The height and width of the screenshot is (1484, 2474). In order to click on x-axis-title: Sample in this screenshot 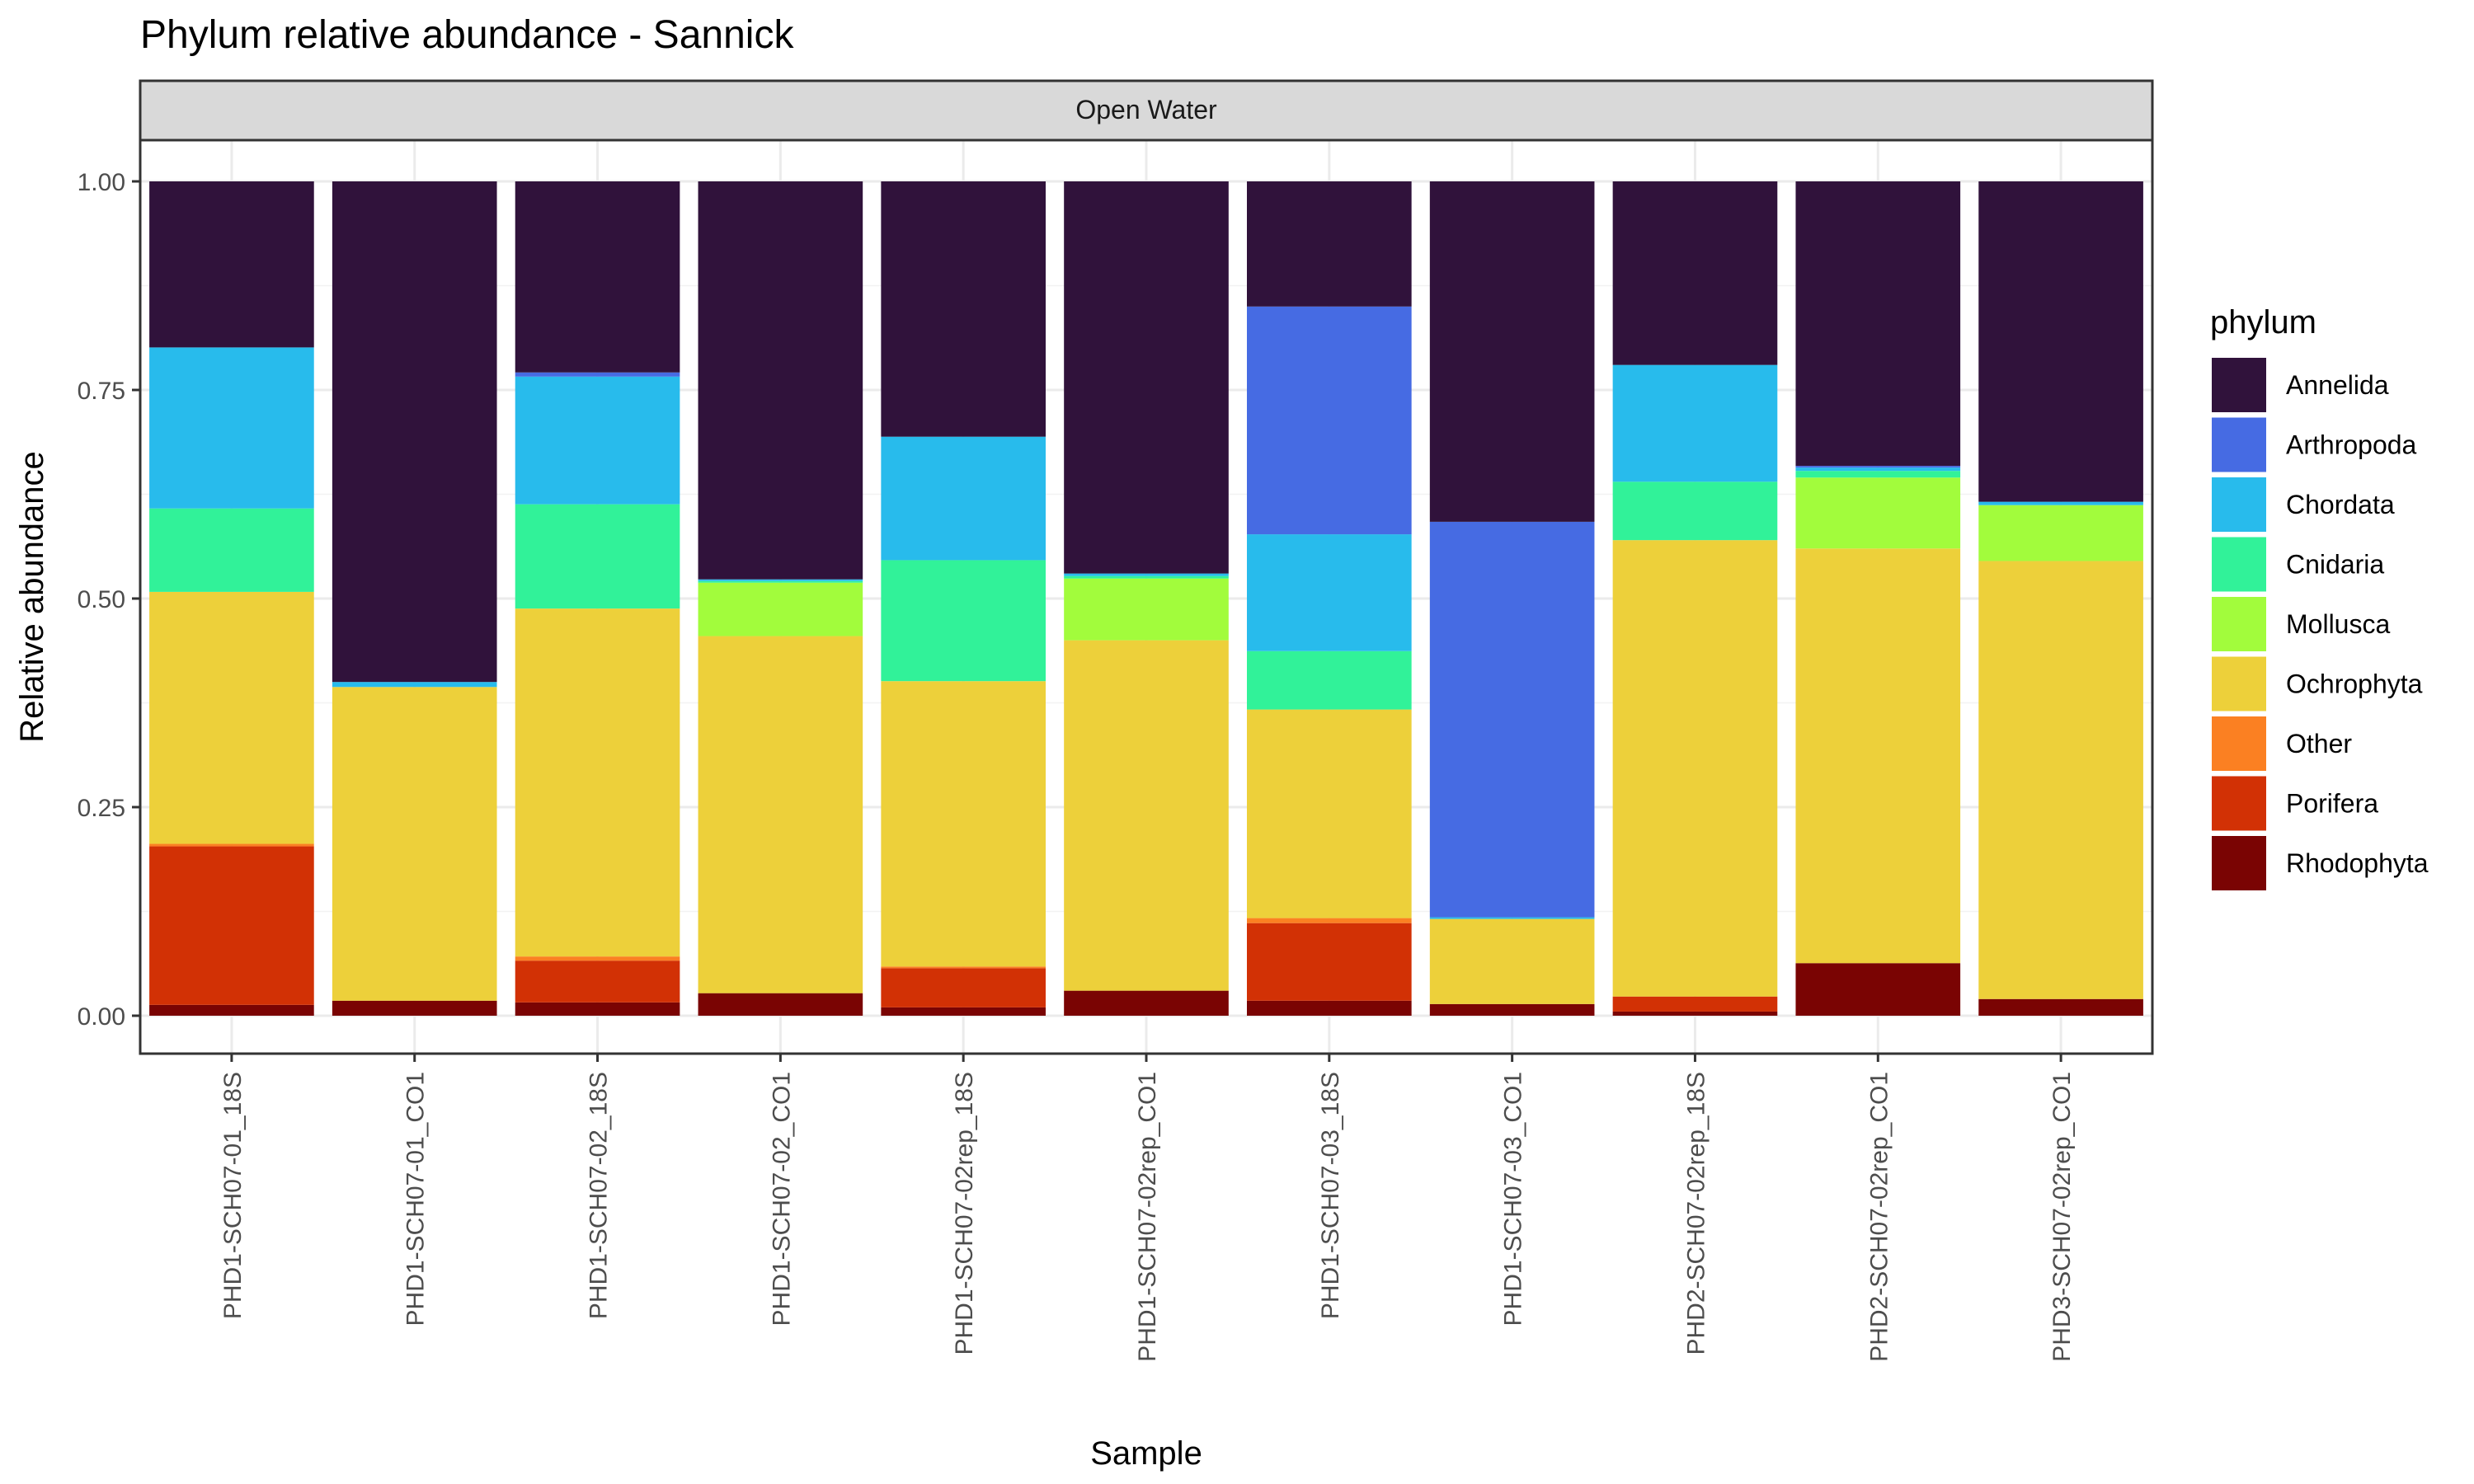, I will do `click(1146, 1453)`.